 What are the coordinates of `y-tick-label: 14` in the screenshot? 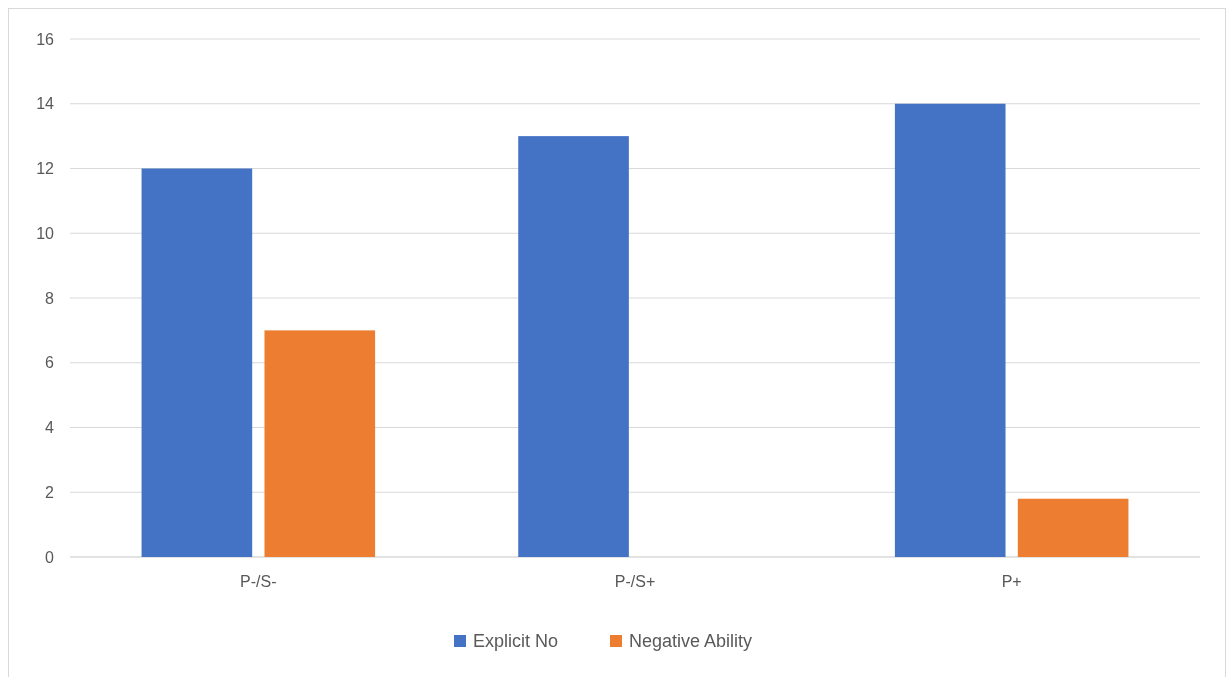 It's located at (45, 104).